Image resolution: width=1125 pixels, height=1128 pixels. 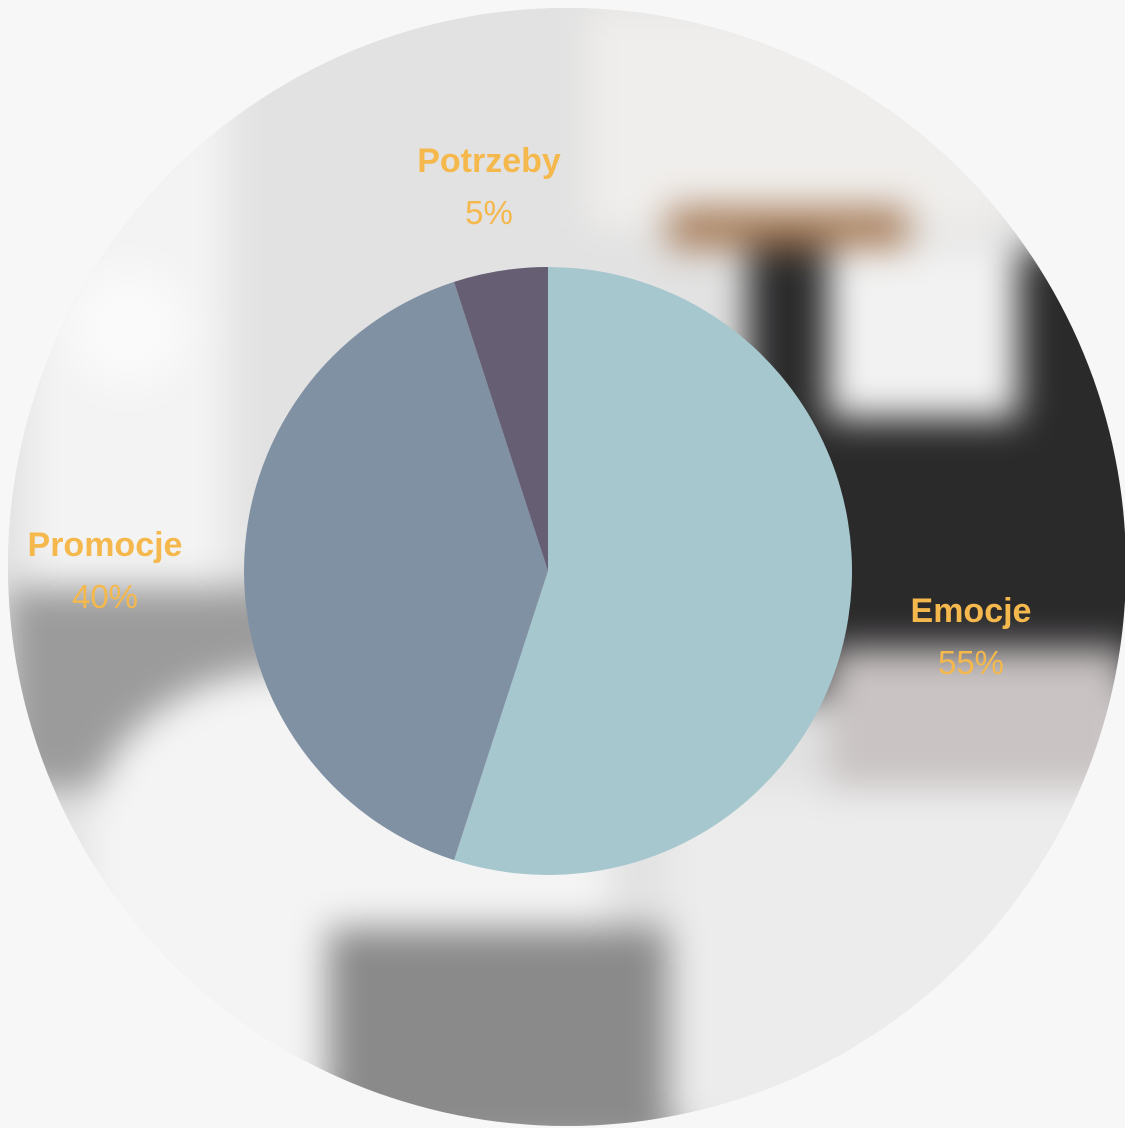 I want to click on slice-label-promocje: Promocje, so click(x=105, y=545).